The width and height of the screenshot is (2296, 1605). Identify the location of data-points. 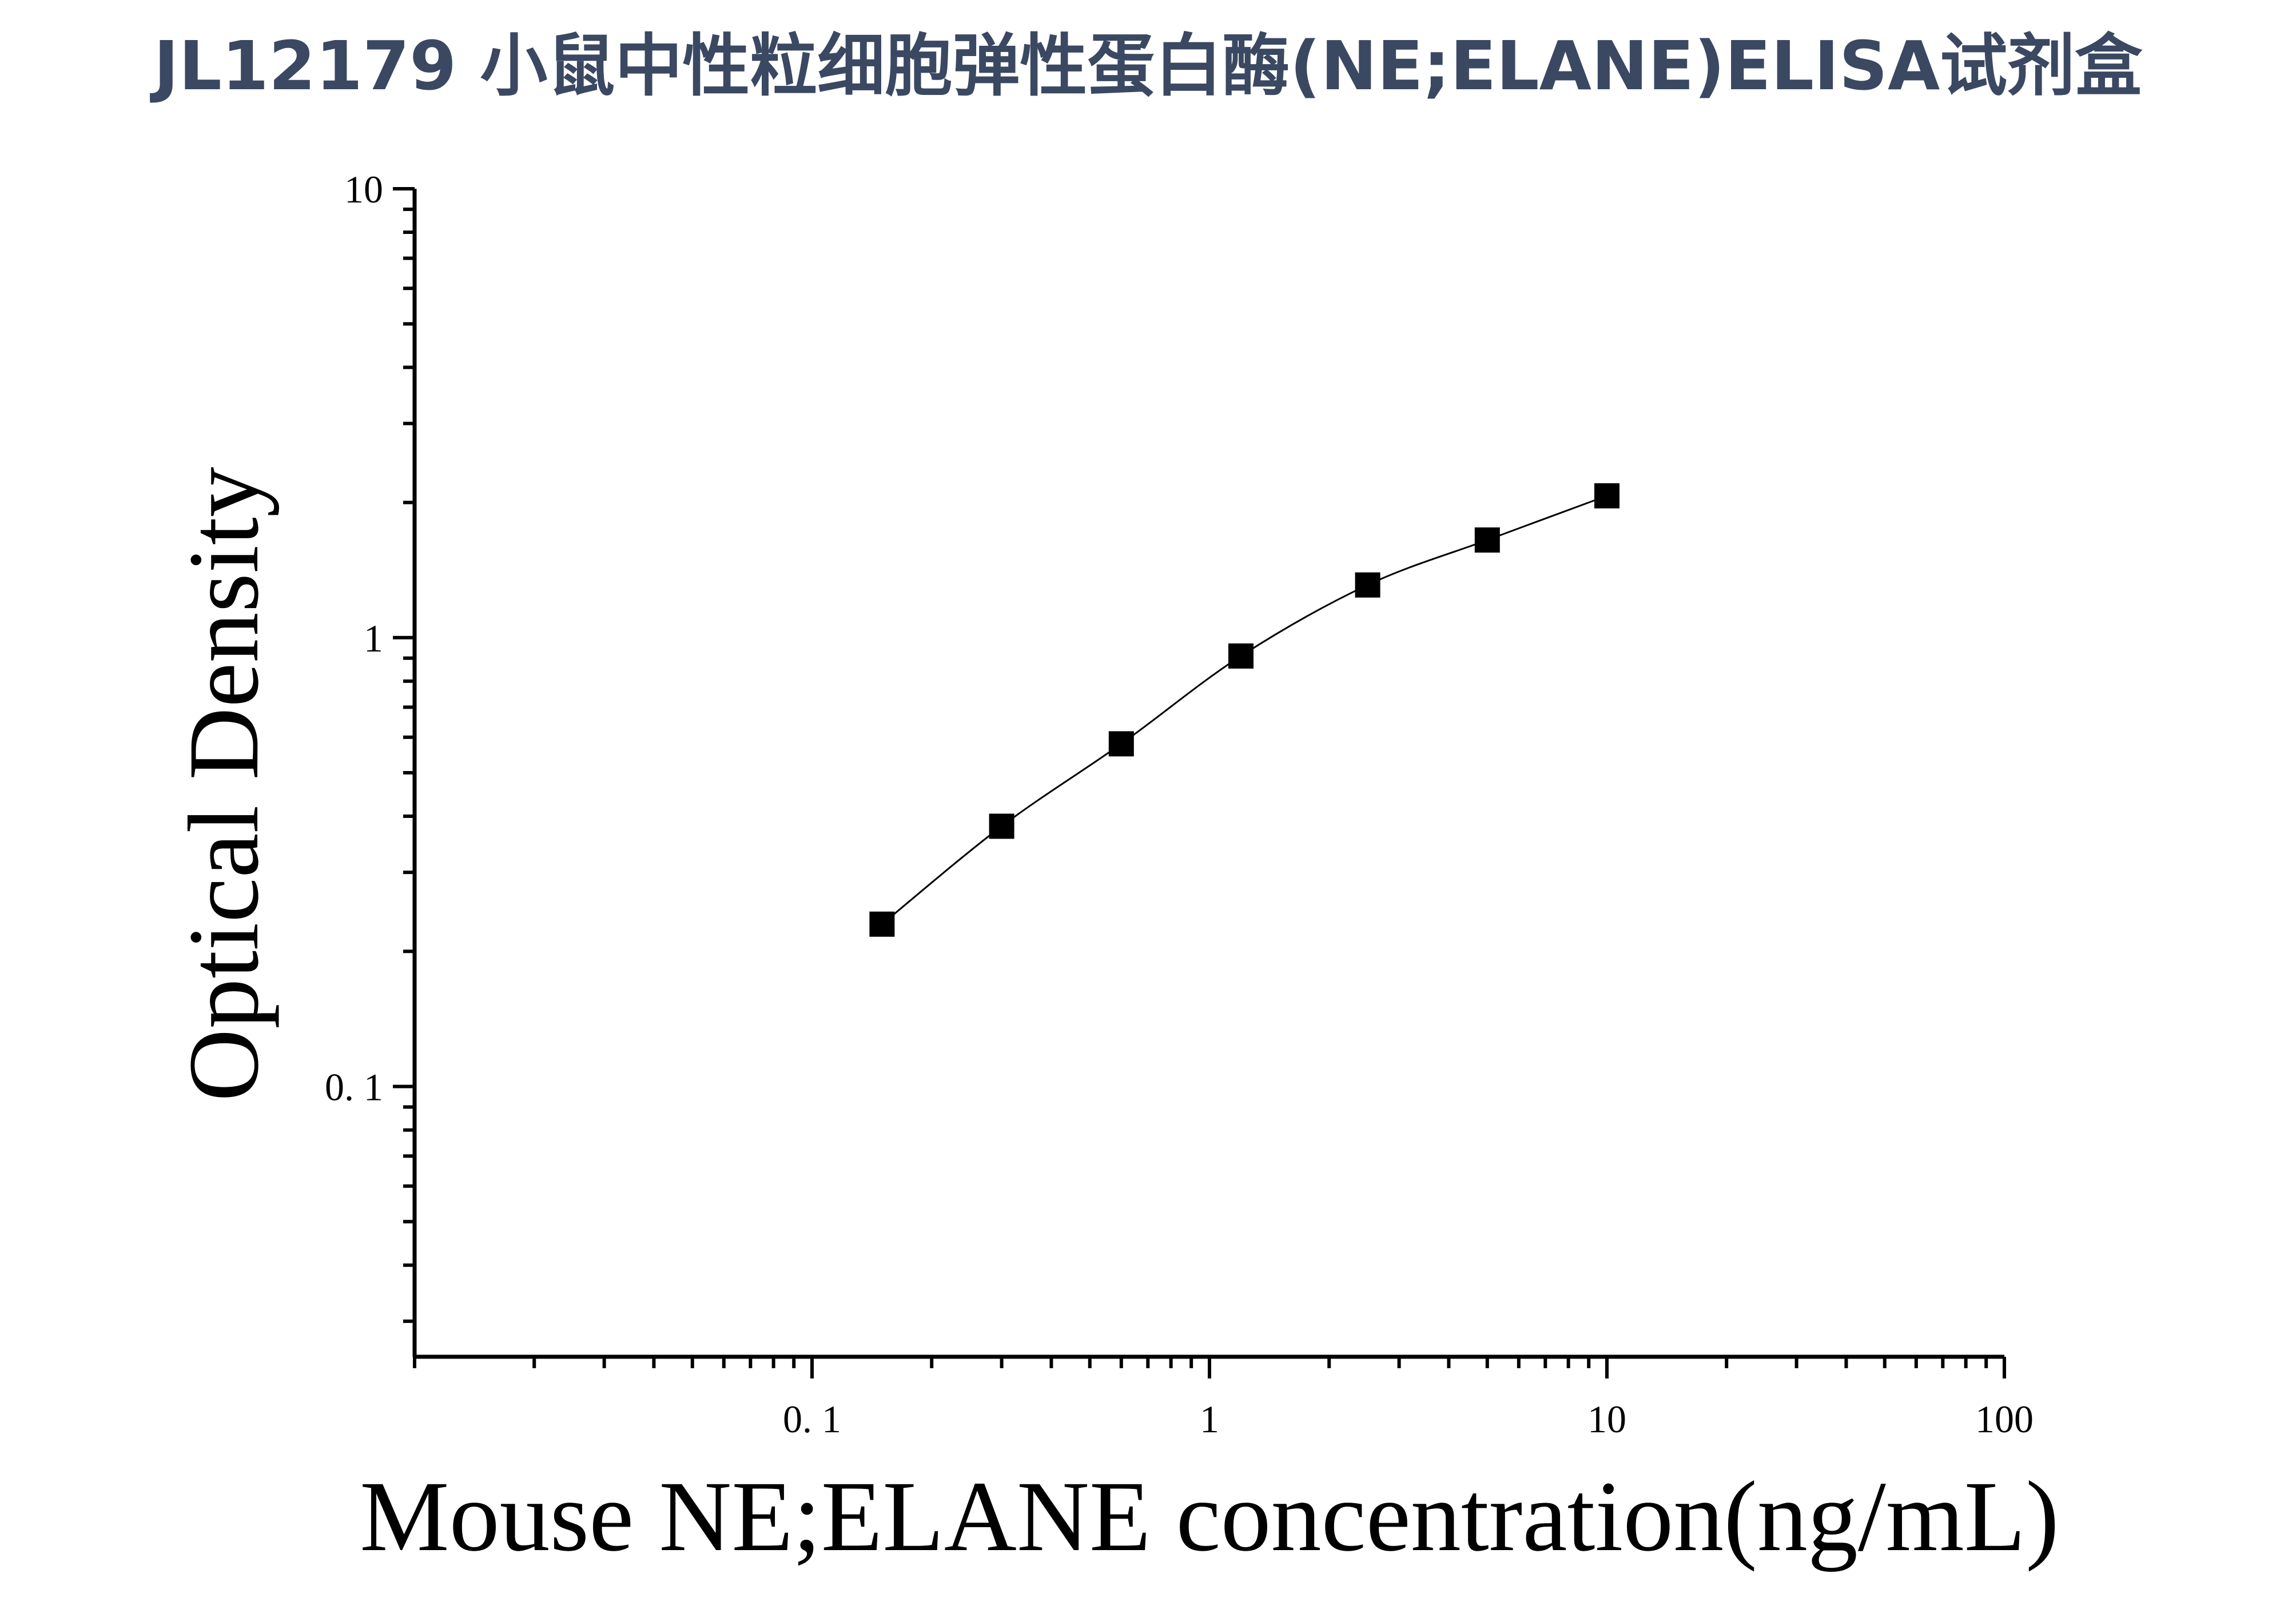
(1244, 710).